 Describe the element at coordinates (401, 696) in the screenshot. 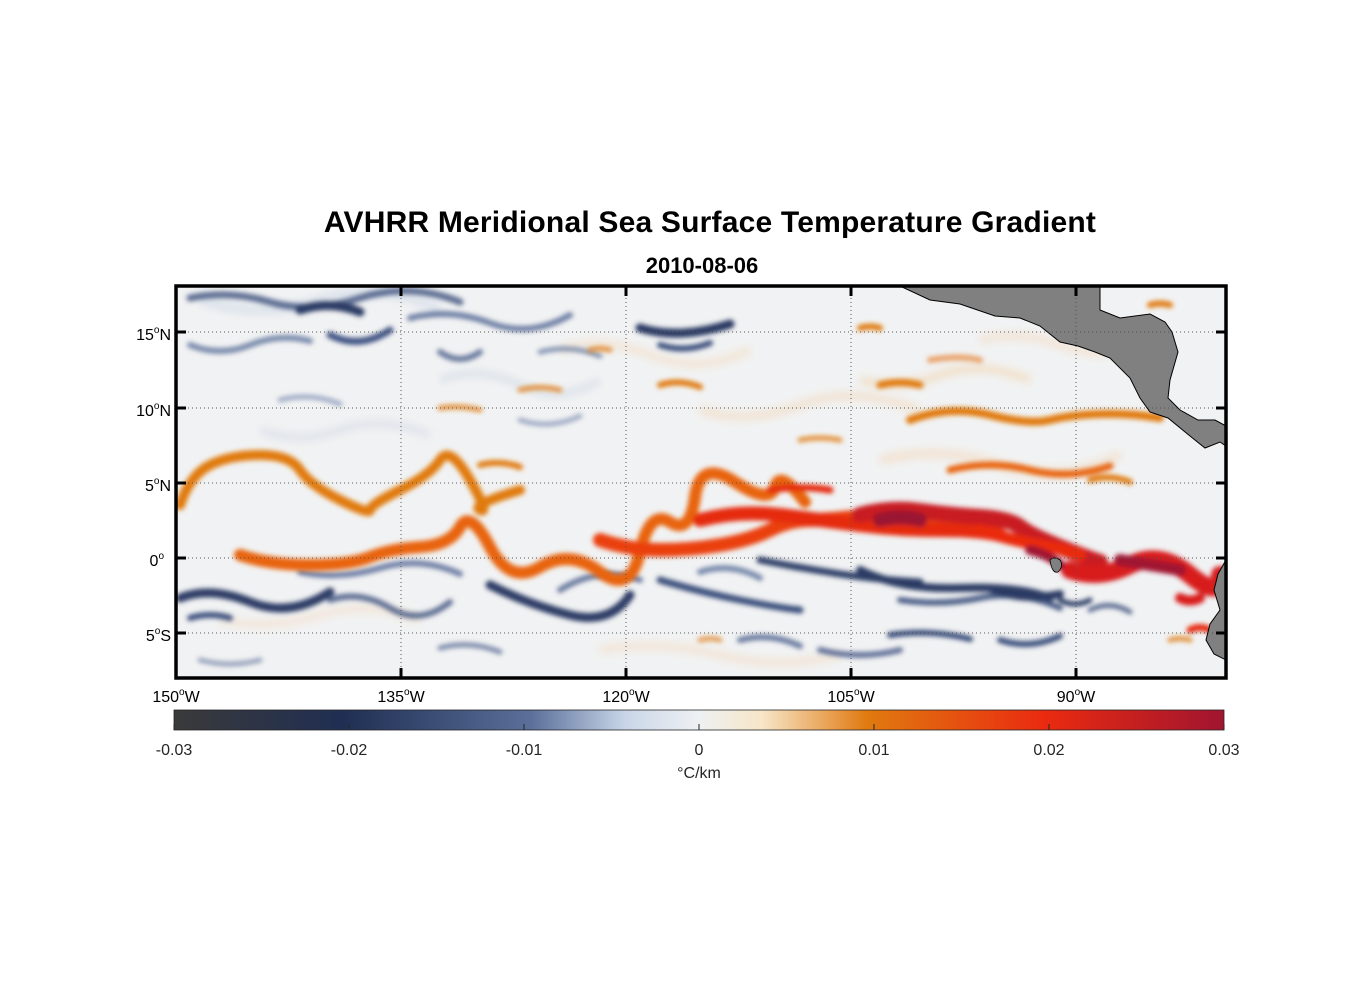

I see `lon-label-135w: 135oW` at that location.